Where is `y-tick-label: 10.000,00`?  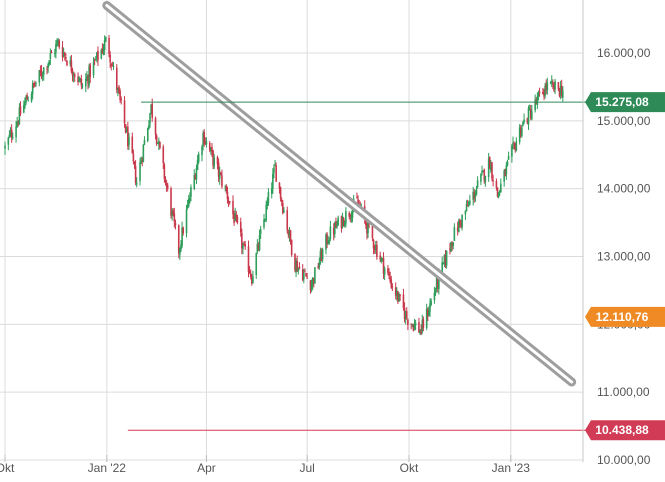
y-tick-label: 10.000,00 is located at coordinates (624, 460).